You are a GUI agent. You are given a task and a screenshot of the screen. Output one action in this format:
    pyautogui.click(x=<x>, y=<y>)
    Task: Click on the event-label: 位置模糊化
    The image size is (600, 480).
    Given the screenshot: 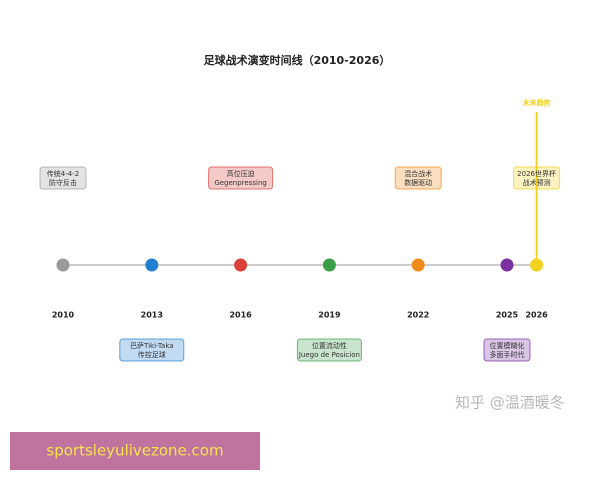 What is the action you would take?
    pyautogui.click(x=507, y=345)
    